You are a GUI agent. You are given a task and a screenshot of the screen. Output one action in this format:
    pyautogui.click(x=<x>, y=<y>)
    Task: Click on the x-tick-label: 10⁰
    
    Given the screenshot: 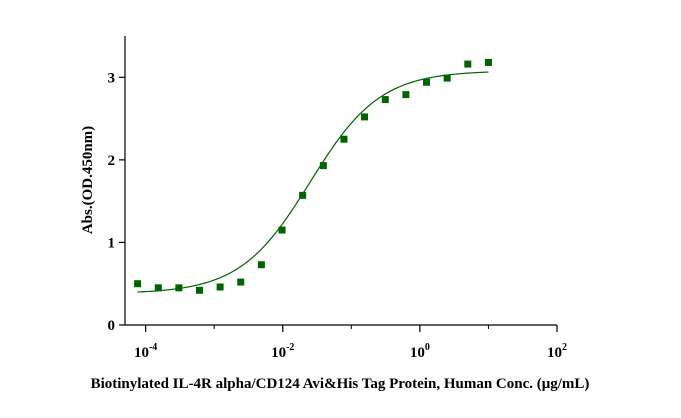 What is the action you would take?
    pyautogui.click(x=420, y=351)
    